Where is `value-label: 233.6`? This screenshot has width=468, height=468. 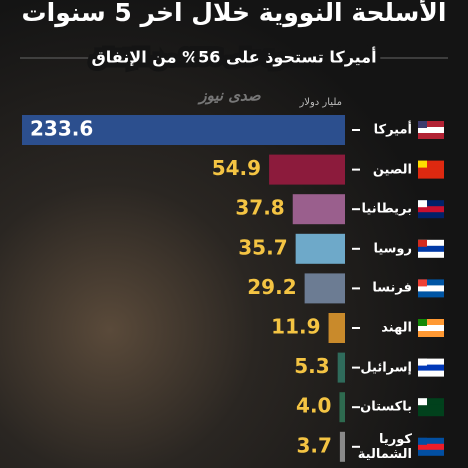
value-label: 233.6 is located at coordinates (61, 129).